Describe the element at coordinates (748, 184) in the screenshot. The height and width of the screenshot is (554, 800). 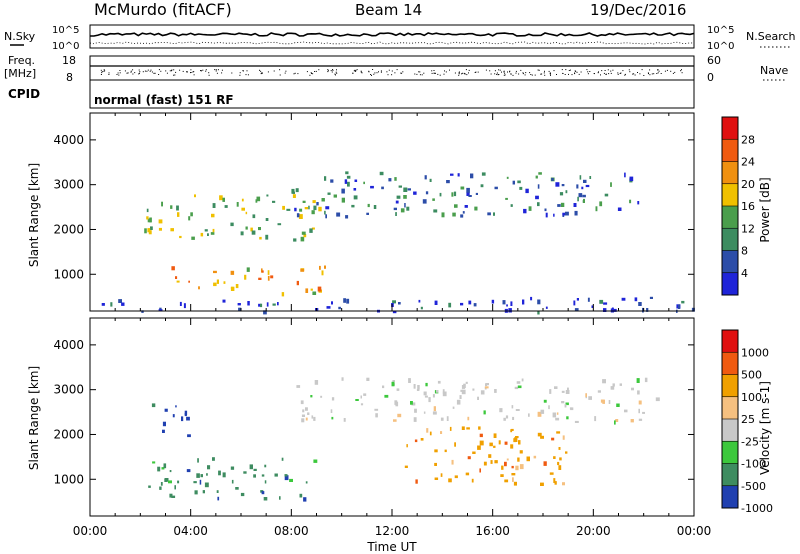
I see `colorbar-tick-label: 20` at that location.